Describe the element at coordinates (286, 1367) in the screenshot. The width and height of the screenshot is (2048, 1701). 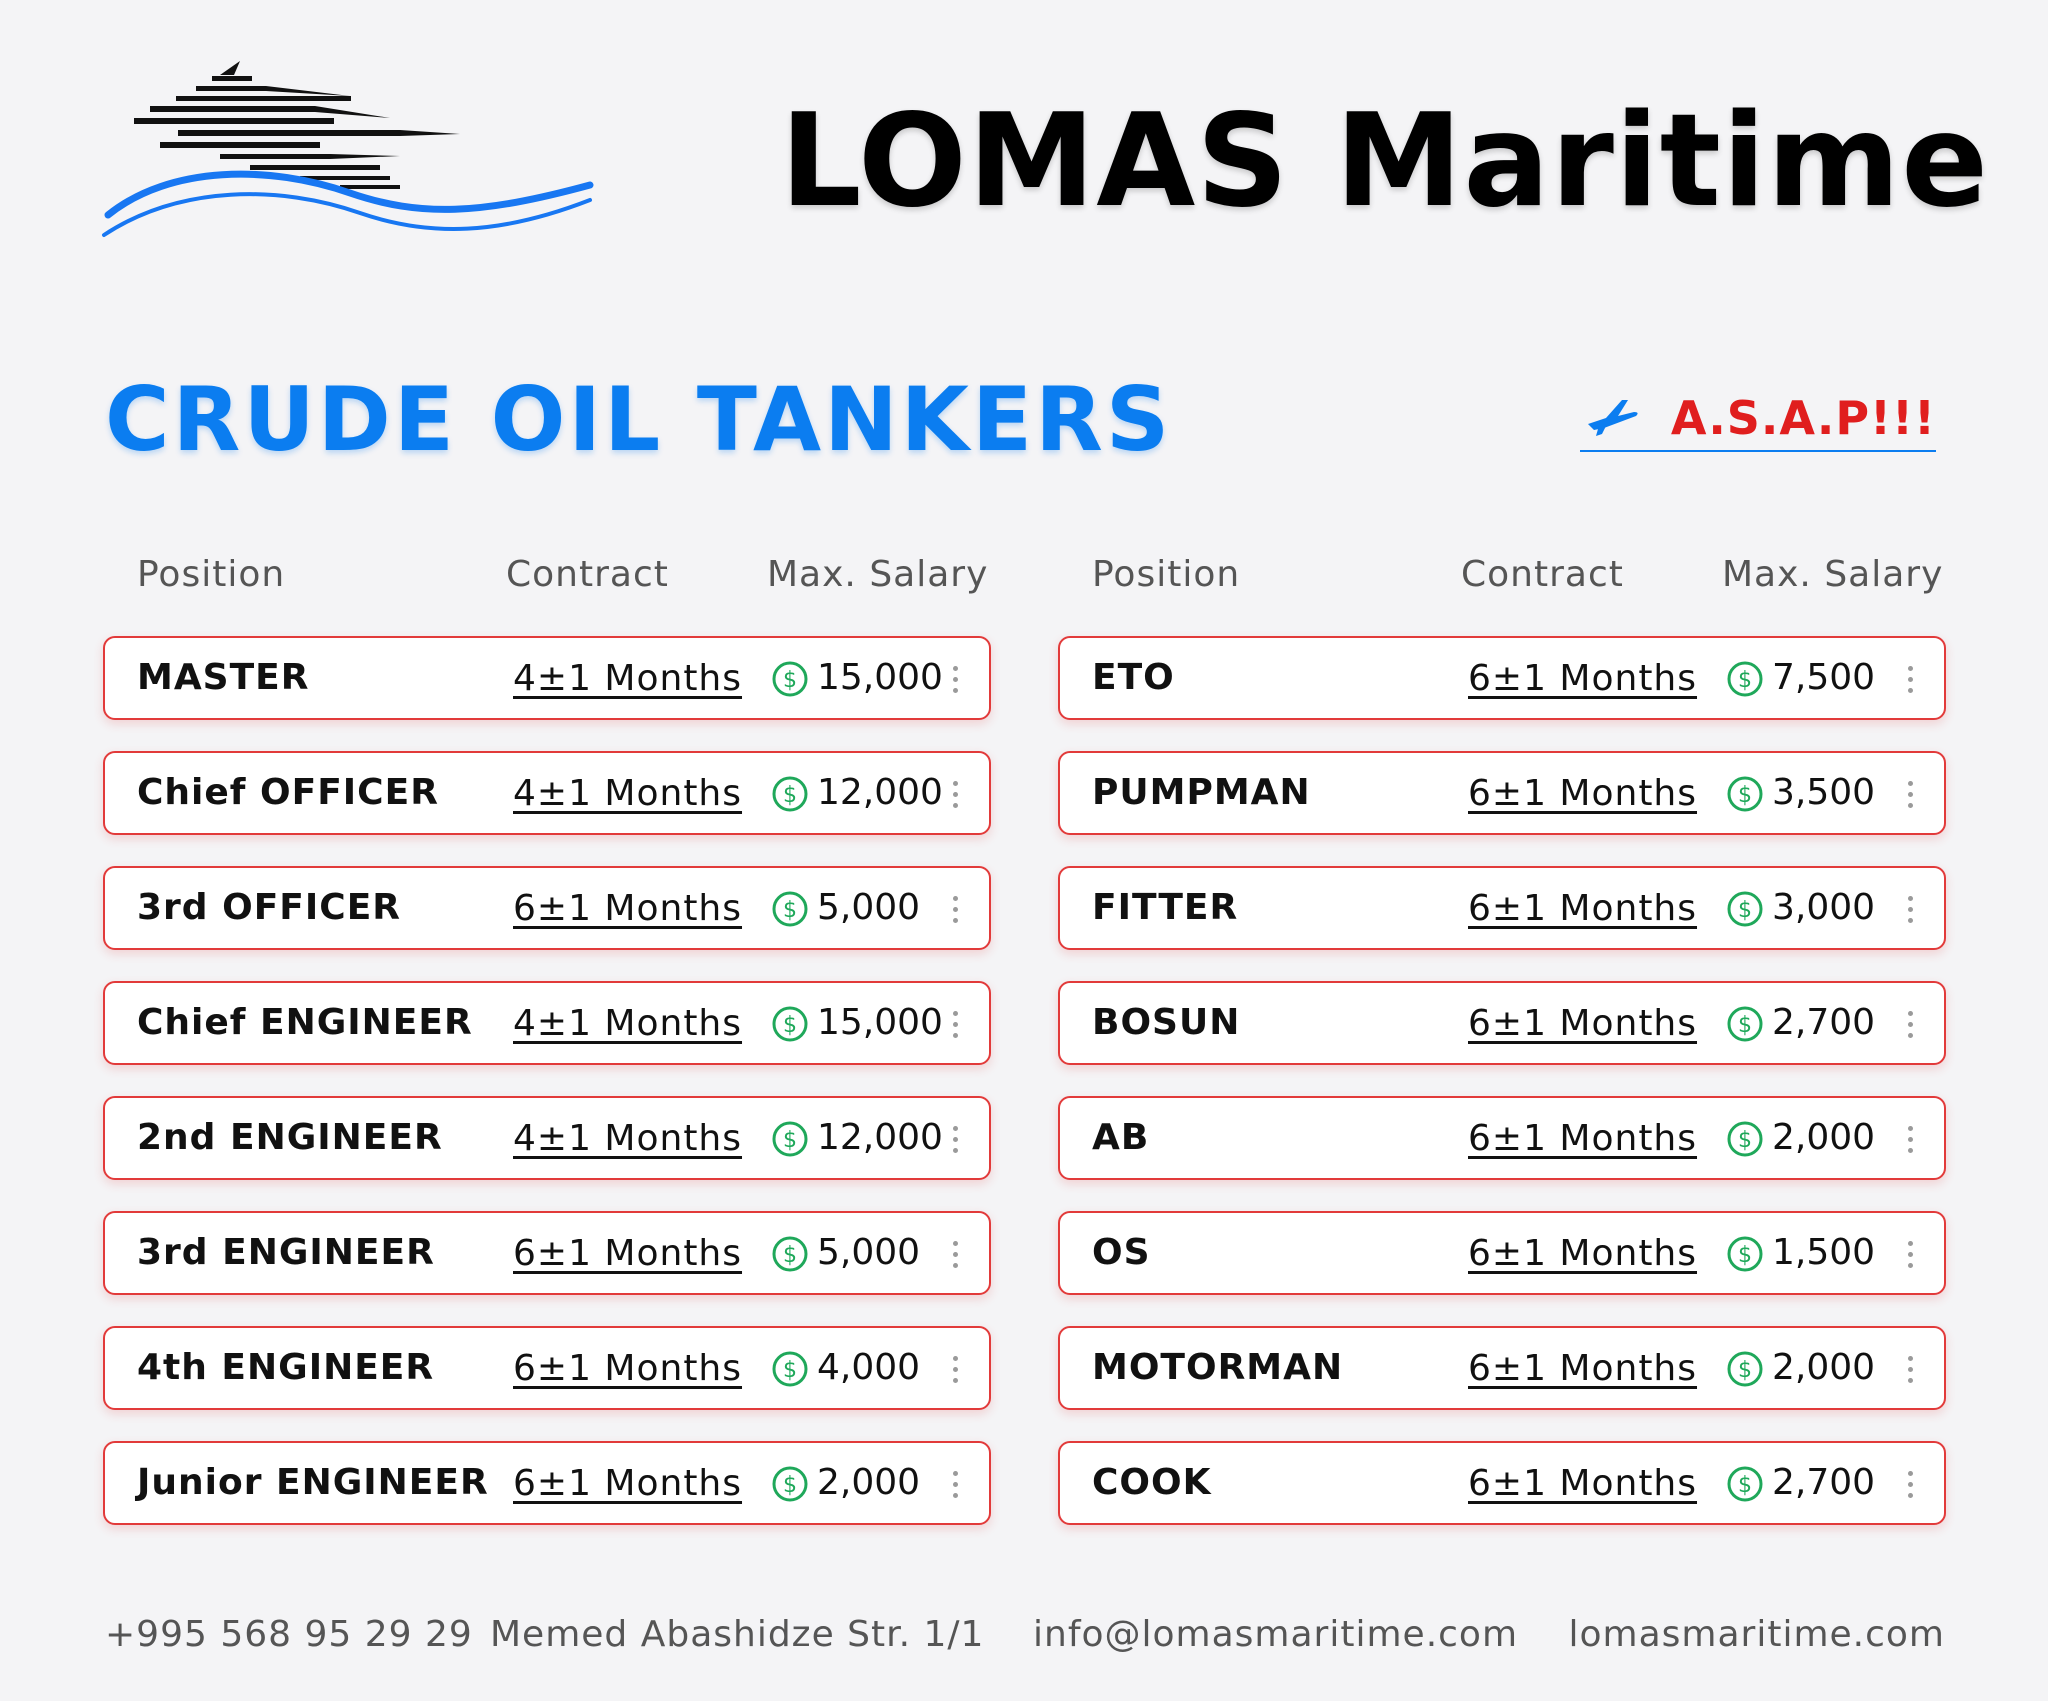
I see `job-position: 4th ENGINEER` at that location.